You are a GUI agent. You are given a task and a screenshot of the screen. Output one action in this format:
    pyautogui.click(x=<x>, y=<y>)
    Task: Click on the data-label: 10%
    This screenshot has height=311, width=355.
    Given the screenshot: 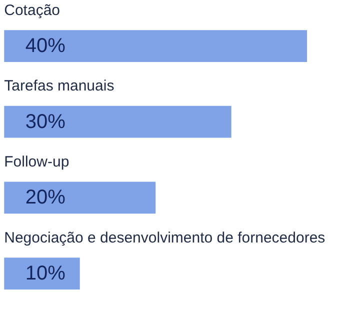 What is the action you would take?
    pyautogui.click(x=45, y=273)
    